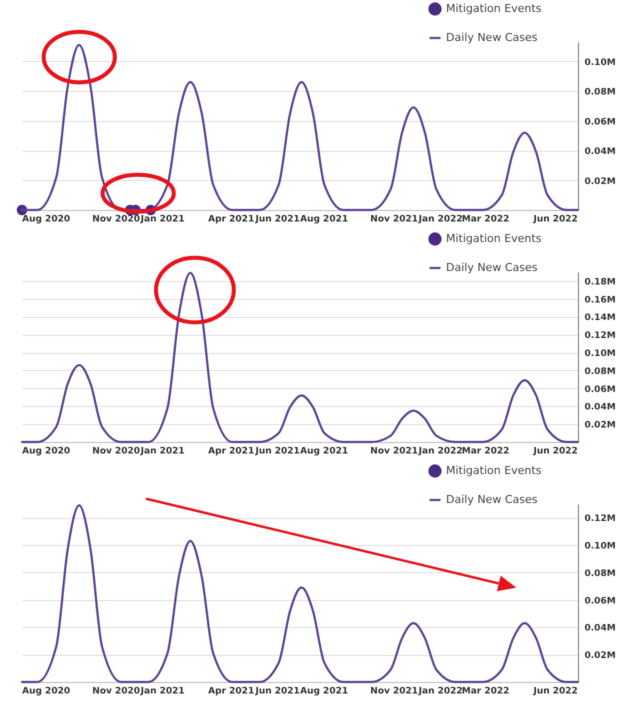 The width and height of the screenshot is (625, 714). Describe the element at coordinates (600, 318) in the screenshot. I see `y-tick-label: 0.14M` at that location.